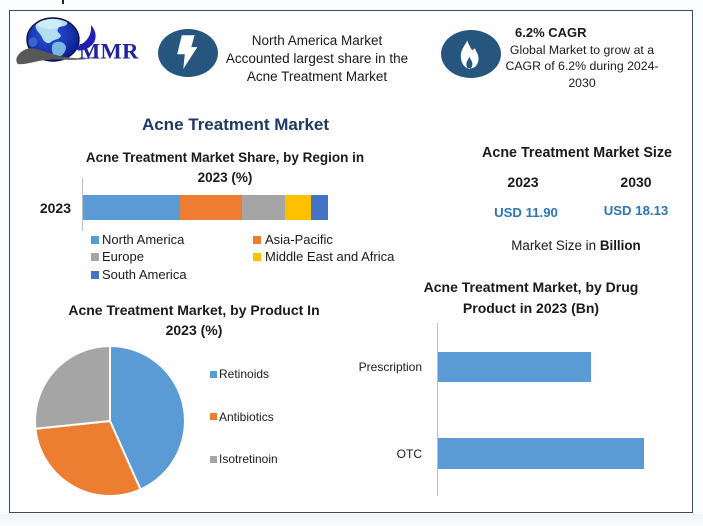  What do you see at coordinates (109, 51) in the screenshot?
I see `svg-text: MMR` at bounding box center [109, 51].